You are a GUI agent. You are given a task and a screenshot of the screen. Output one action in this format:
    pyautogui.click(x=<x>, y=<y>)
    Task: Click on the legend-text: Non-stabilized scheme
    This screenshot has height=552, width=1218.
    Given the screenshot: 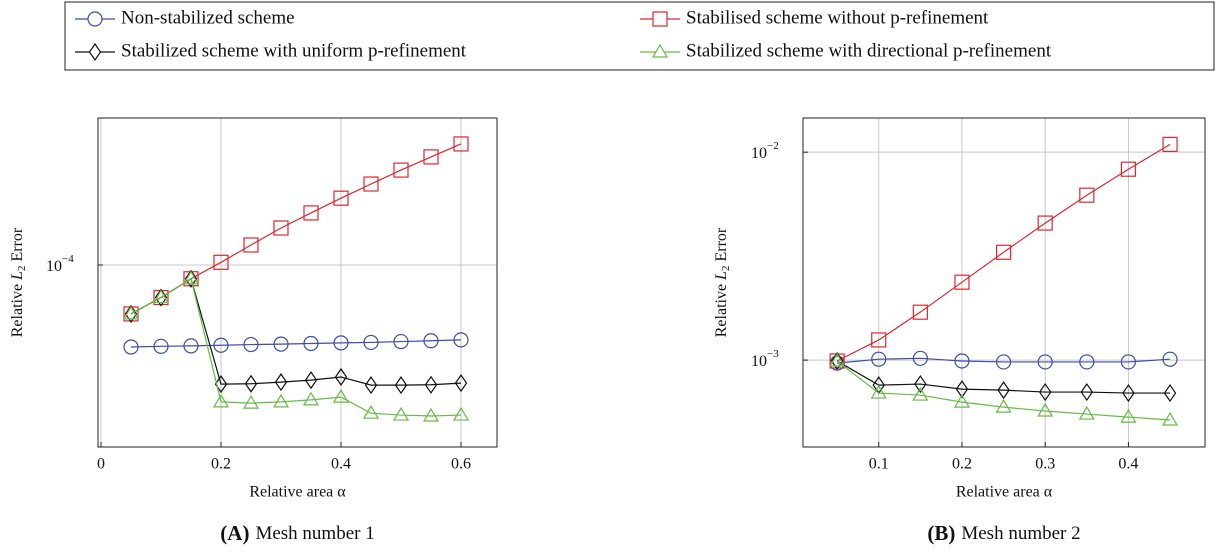 What is the action you would take?
    pyautogui.click(x=208, y=17)
    